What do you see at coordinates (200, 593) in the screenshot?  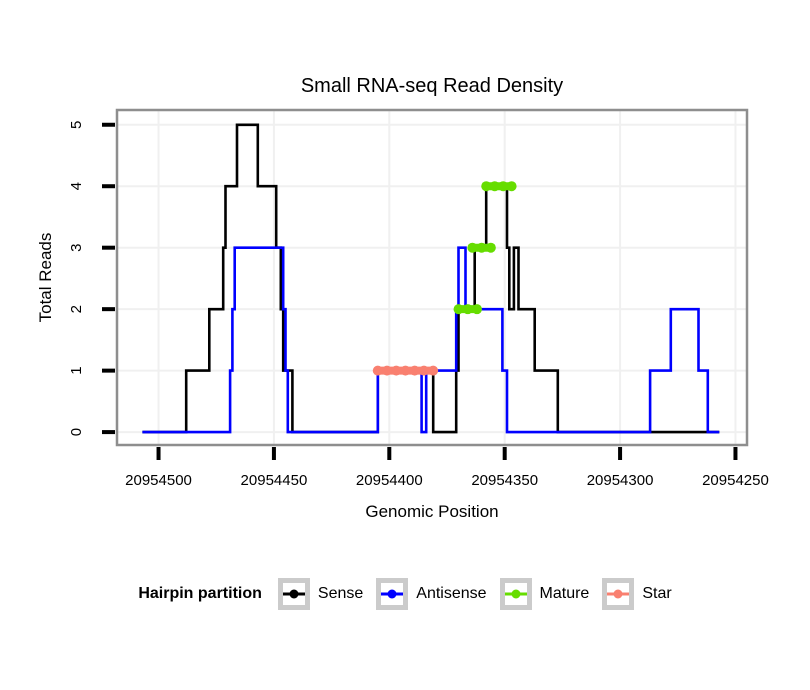 I see `legend-title: Hairpin partition` at bounding box center [200, 593].